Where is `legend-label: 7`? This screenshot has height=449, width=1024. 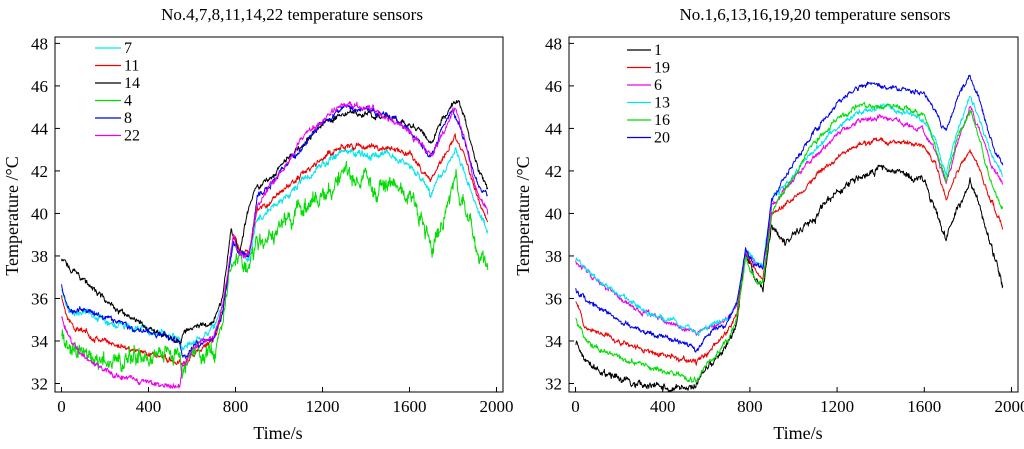 legend-label: 7 is located at coordinates (128, 48).